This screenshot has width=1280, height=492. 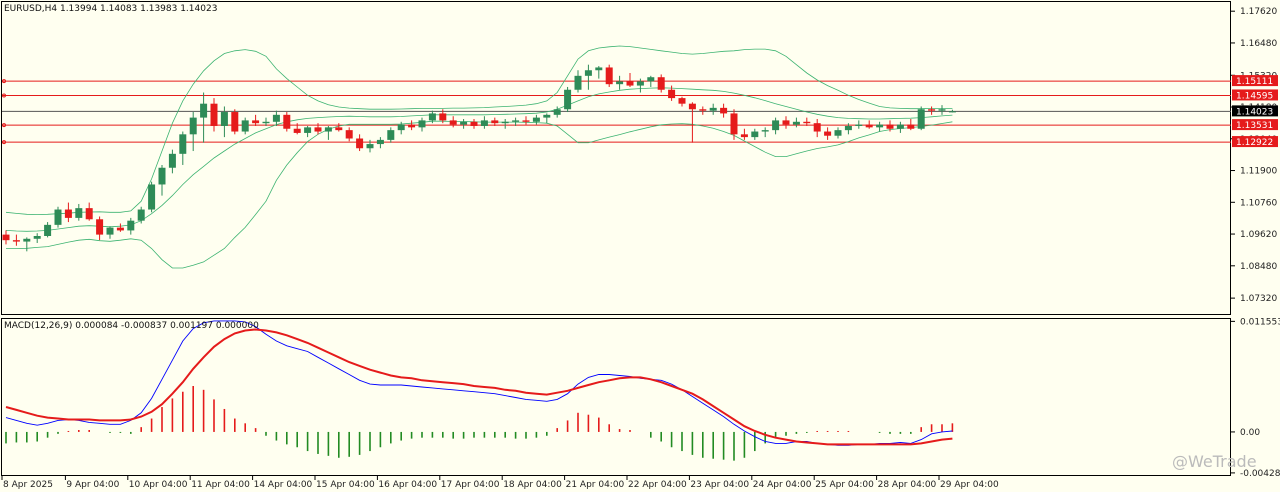 I want to click on level-price-label: 1.13531, so click(x=1254, y=126).